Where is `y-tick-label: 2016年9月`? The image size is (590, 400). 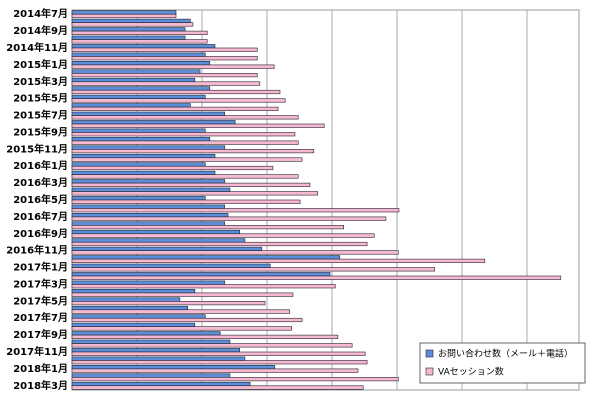 y-tick-label: 2016年9月 is located at coordinates (40, 233).